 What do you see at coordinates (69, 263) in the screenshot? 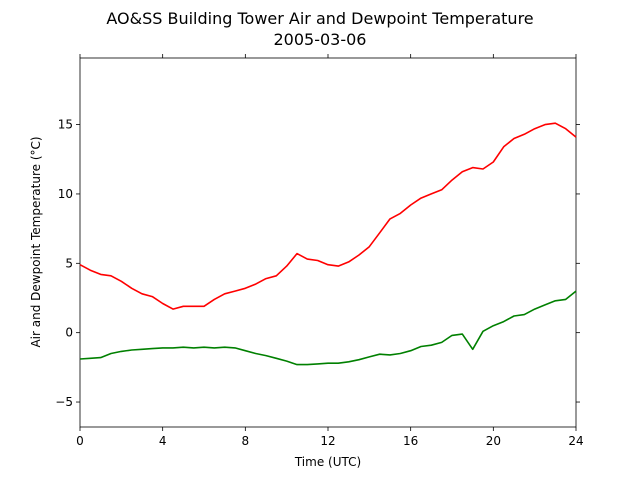
I see `y-tick-label: 5` at bounding box center [69, 263].